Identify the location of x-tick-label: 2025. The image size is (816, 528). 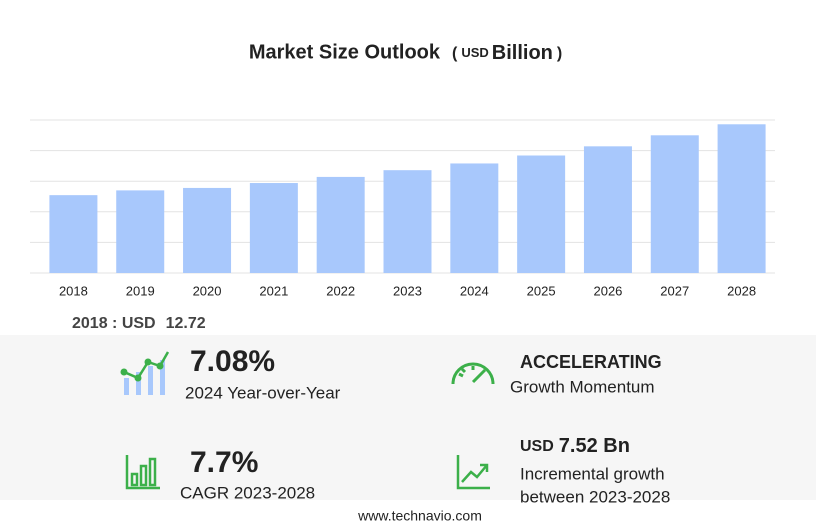
(541, 290).